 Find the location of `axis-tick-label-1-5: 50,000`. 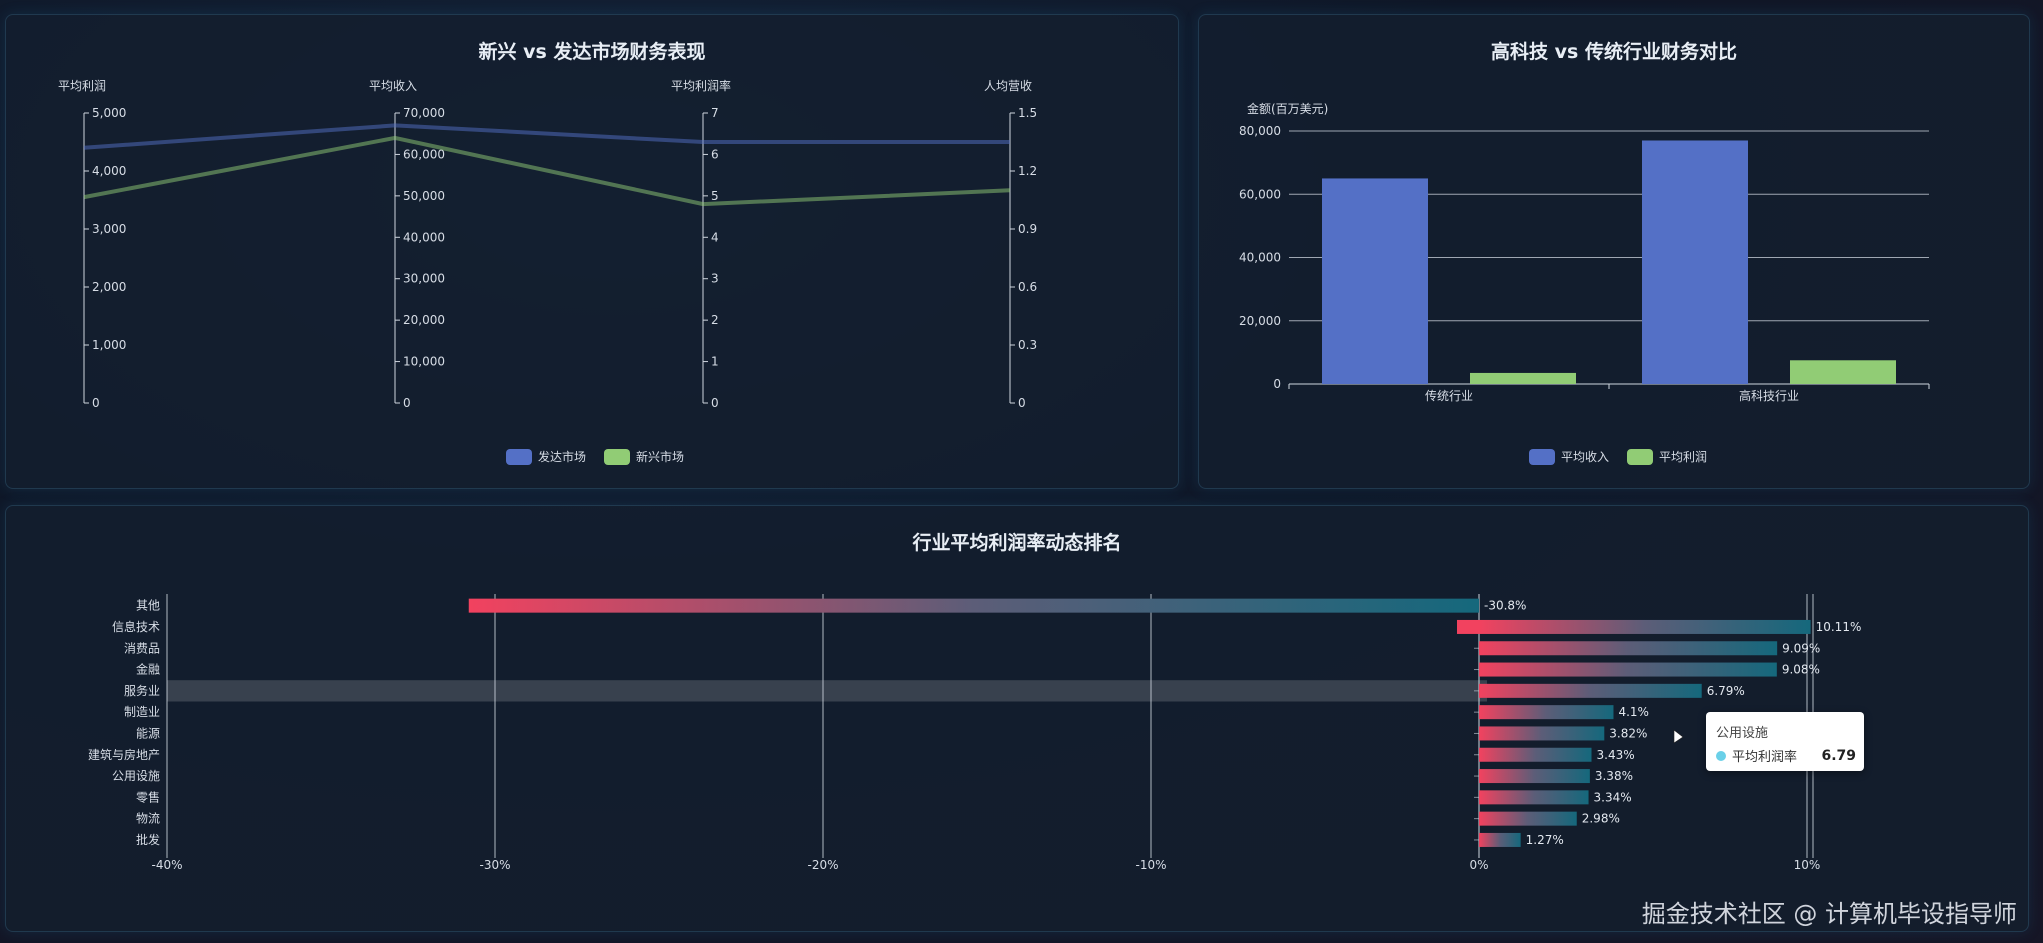

axis-tick-label-1-5: 50,000 is located at coordinates (424, 196).